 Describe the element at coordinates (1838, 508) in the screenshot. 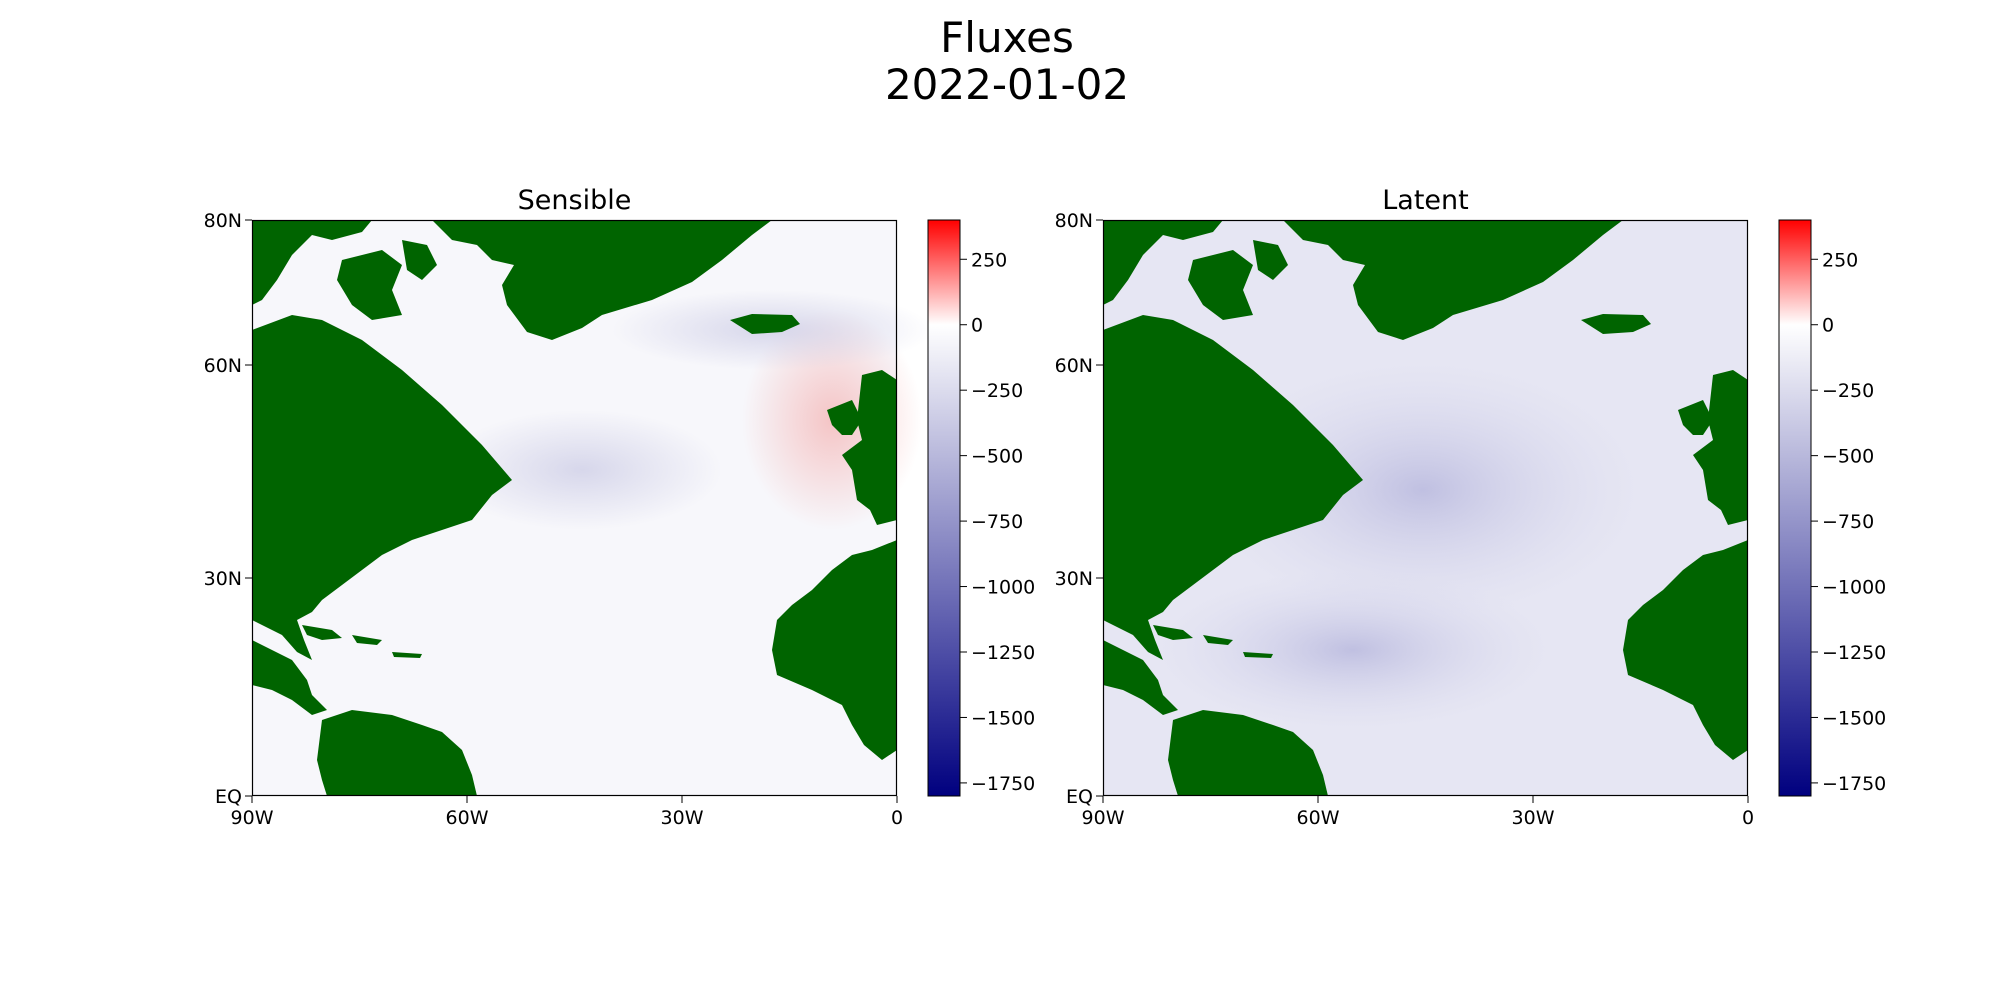

I see `latent-colorbar: 250 0 −250 −500 −750 −1000 −1250 −1500 −1750` at that location.